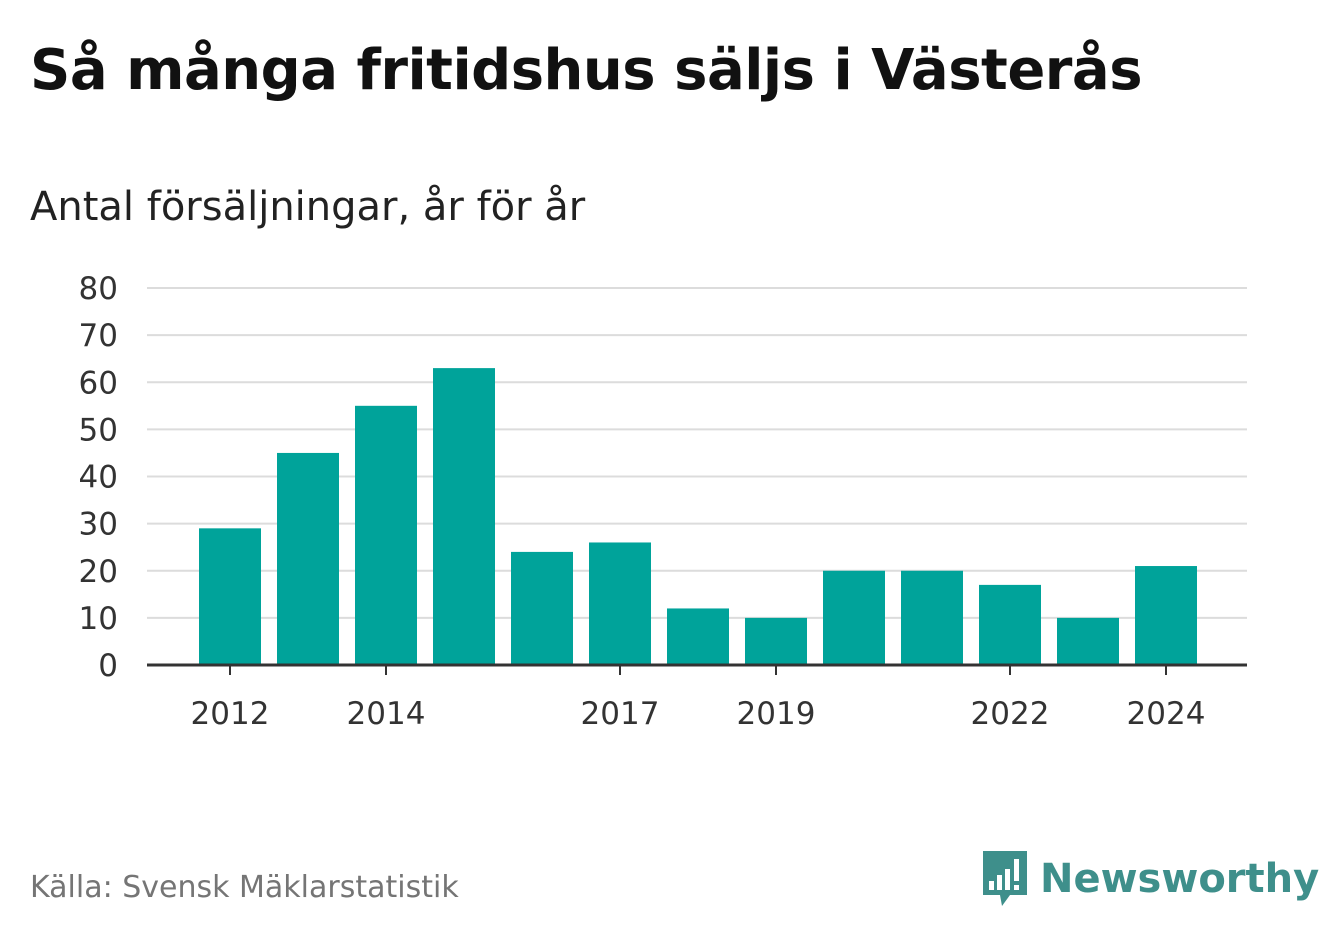 The height and width of the screenshot is (939, 1322). Describe the element at coordinates (1005, 878) in the screenshot. I see `newsworthy-logo-icon` at that location.